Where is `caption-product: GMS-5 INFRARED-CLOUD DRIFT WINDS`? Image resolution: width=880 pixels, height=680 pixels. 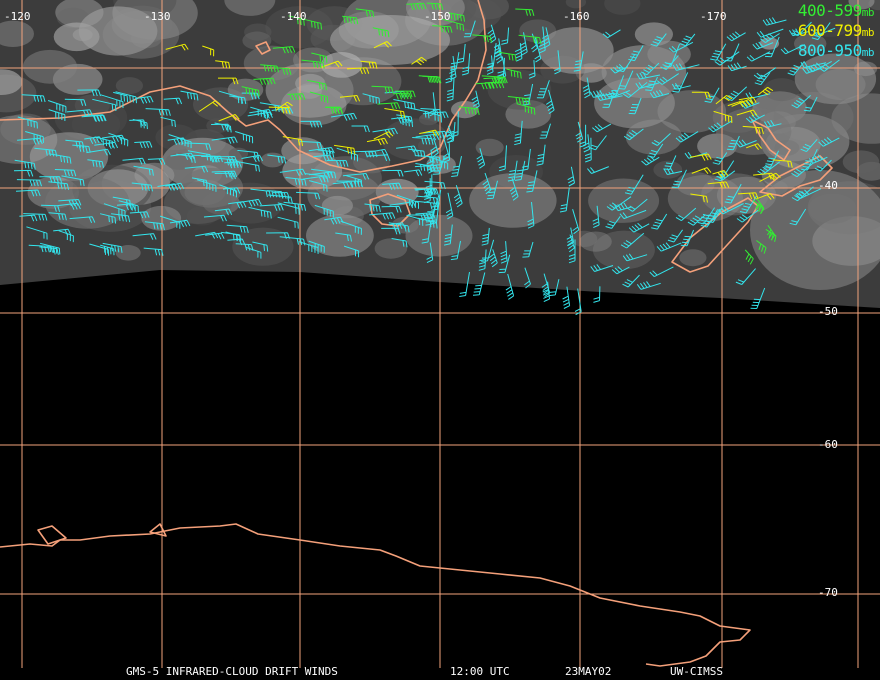
caption-product: GMS-5 INFRARED-CLOUD DRIFT WINDS is located at coordinates (232, 671).